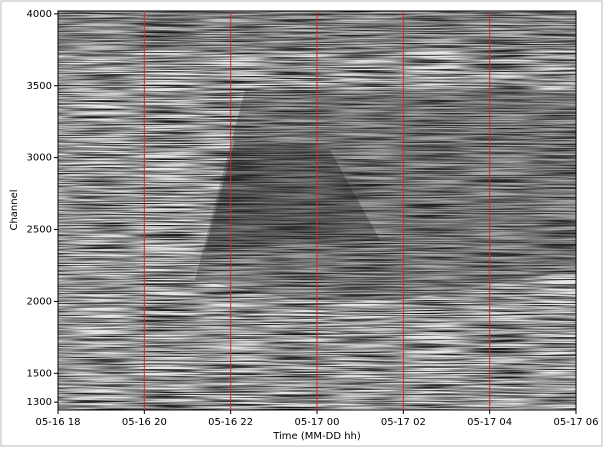 This screenshot has height=451, width=603. What do you see at coordinates (576, 422) in the screenshot?
I see `x-tick-label: 05-17 06` at bounding box center [576, 422].